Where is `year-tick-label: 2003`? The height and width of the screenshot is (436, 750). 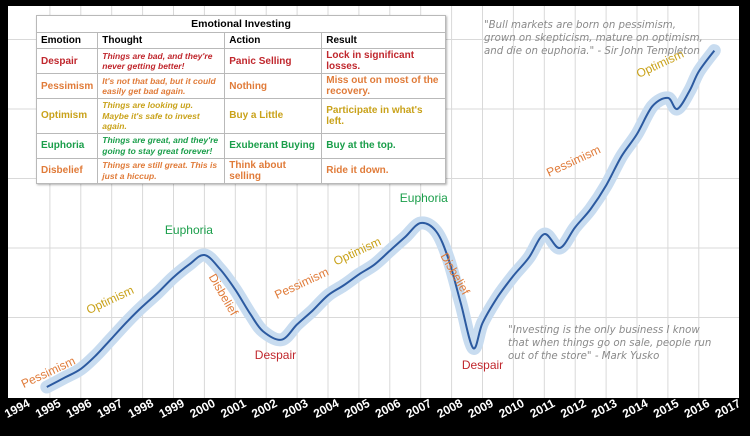
year-tick-label: 2003 is located at coordinates (295, 409).